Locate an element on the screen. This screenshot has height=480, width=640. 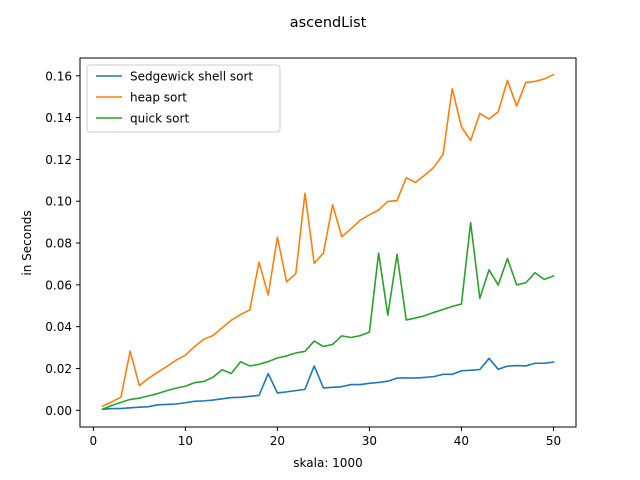
legend-label-1: heap sort is located at coordinates (158, 98).